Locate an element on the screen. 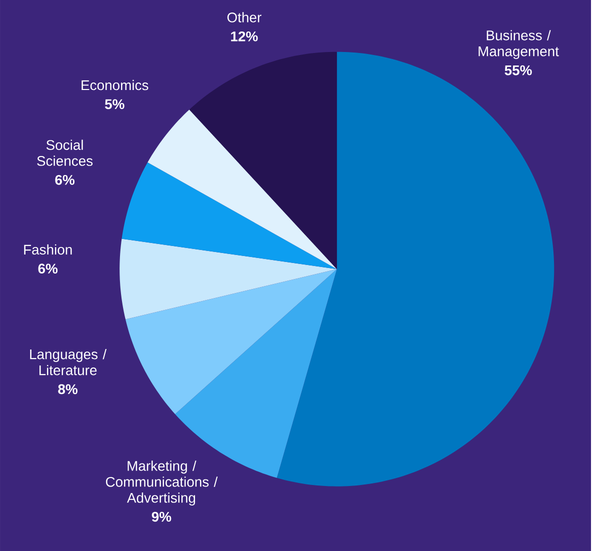 This screenshot has width=593, height=551. data-label: 9% is located at coordinates (162, 517).